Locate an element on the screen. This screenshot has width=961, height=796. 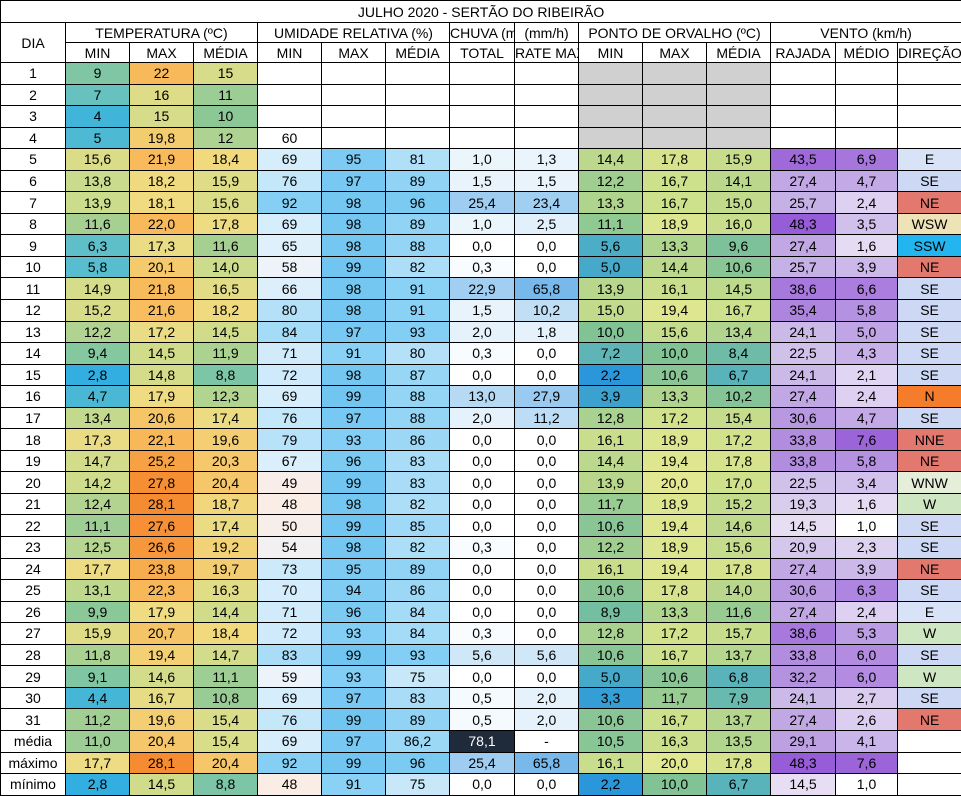
data-cell: 97 is located at coordinates (354, 698).